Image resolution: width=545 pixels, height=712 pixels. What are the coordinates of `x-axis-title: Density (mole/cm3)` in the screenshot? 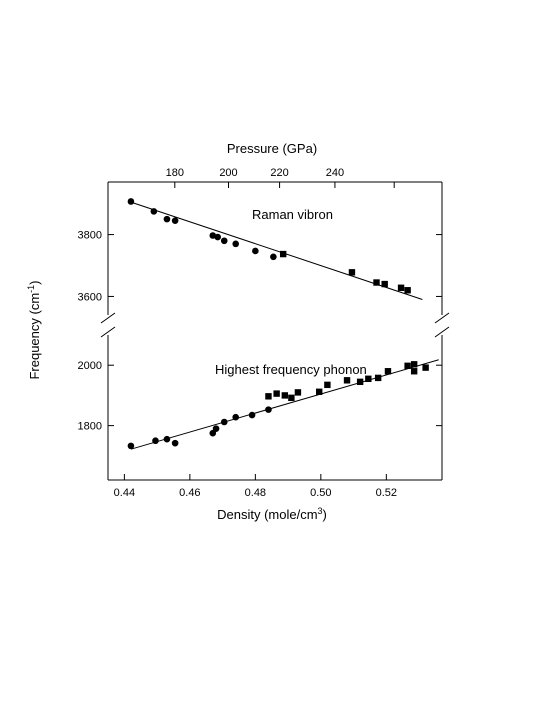 It's located at (272, 514).